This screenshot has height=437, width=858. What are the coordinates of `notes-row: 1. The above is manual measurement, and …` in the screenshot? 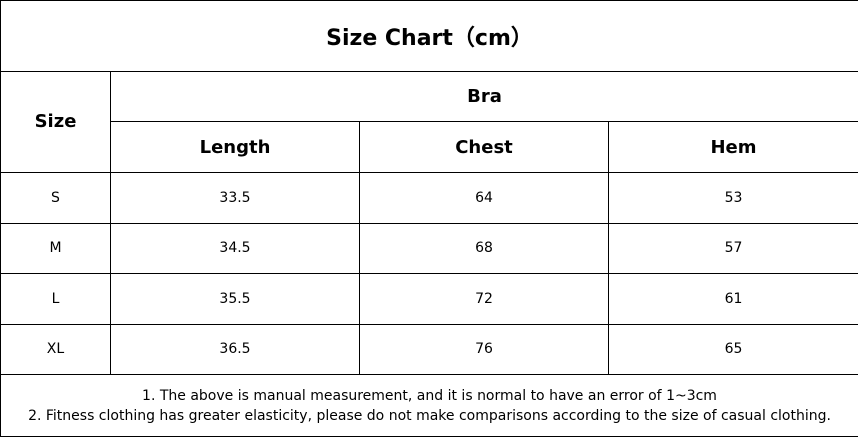 It's located at (429, 405).